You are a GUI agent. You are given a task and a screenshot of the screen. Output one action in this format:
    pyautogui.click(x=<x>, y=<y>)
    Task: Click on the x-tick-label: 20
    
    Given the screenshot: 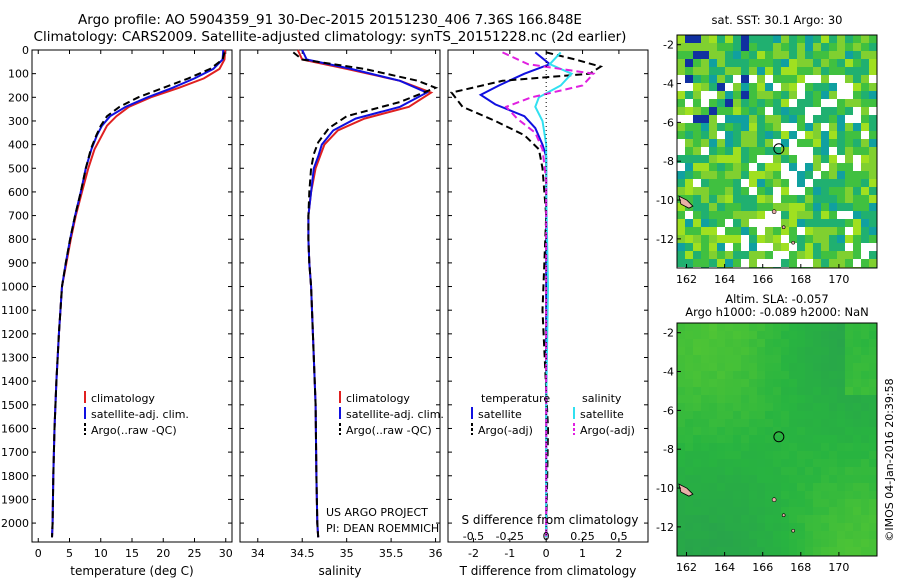 What is the action you would take?
    pyautogui.click(x=163, y=553)
    